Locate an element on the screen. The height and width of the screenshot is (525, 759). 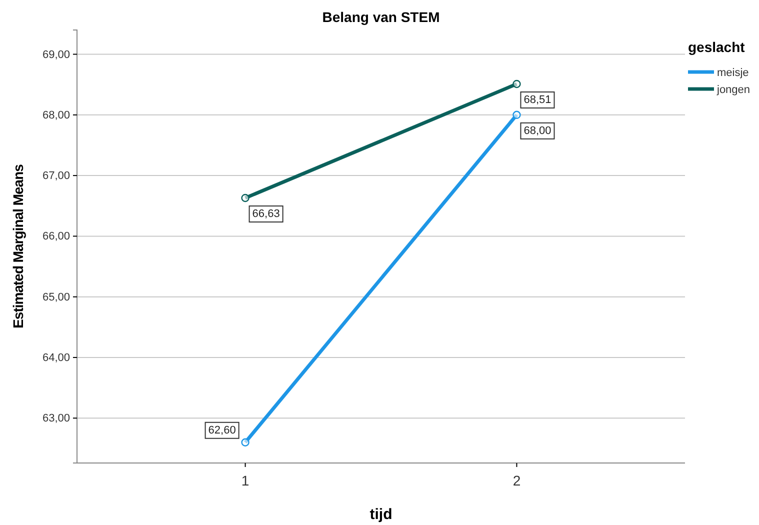
data-label: 62,60 is located at coordinates (222, 430).